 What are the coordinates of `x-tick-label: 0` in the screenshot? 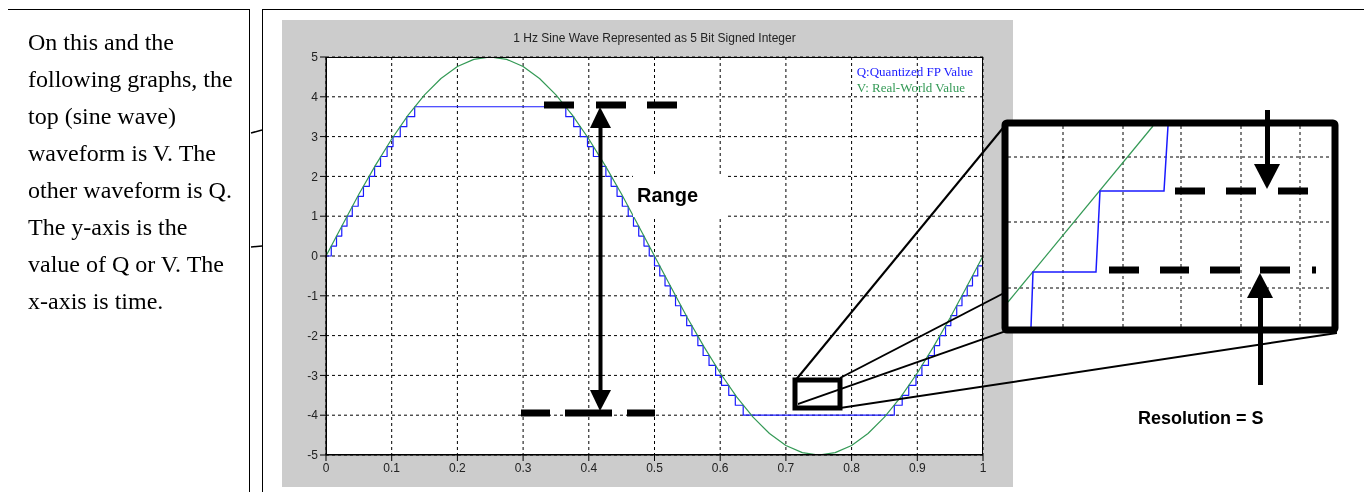 It's located at (326, 467).